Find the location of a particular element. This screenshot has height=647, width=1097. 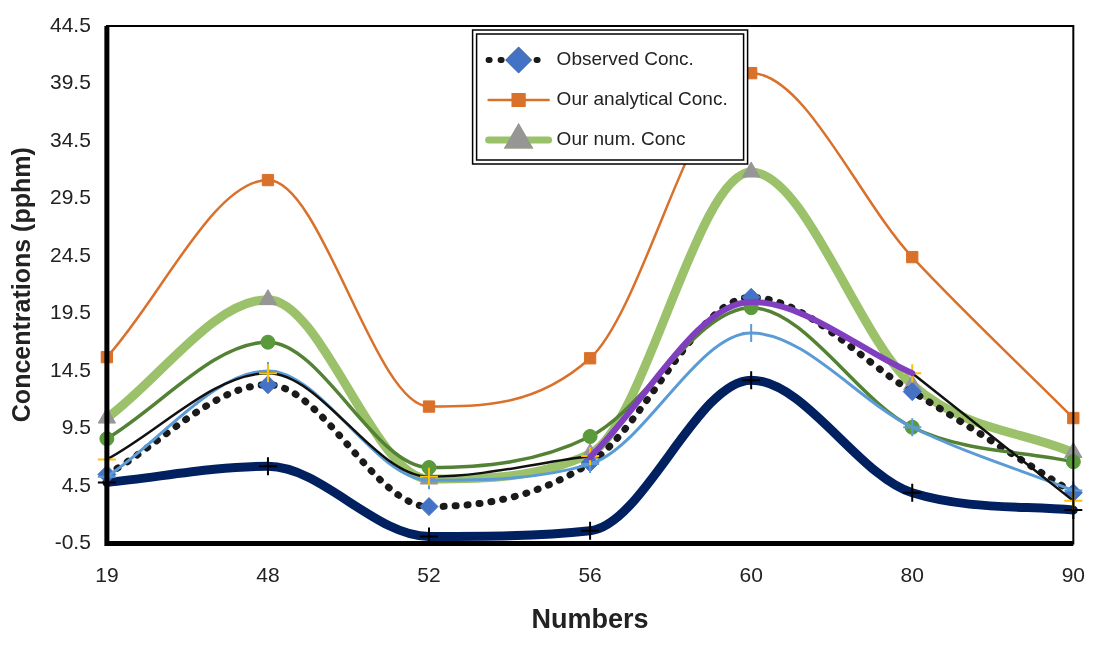

y-tick-label: 39.5 is located at coordinates (70, 82).